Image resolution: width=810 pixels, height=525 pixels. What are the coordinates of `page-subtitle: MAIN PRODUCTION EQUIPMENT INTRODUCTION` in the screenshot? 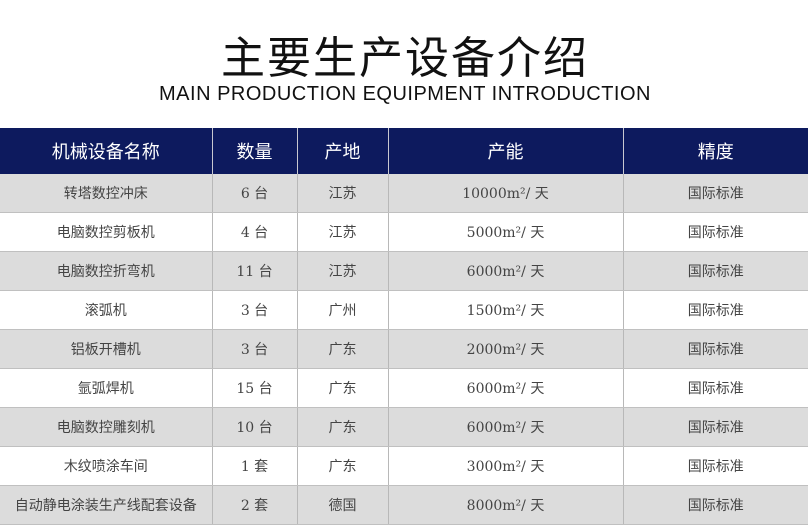 It's located at (405, 94).